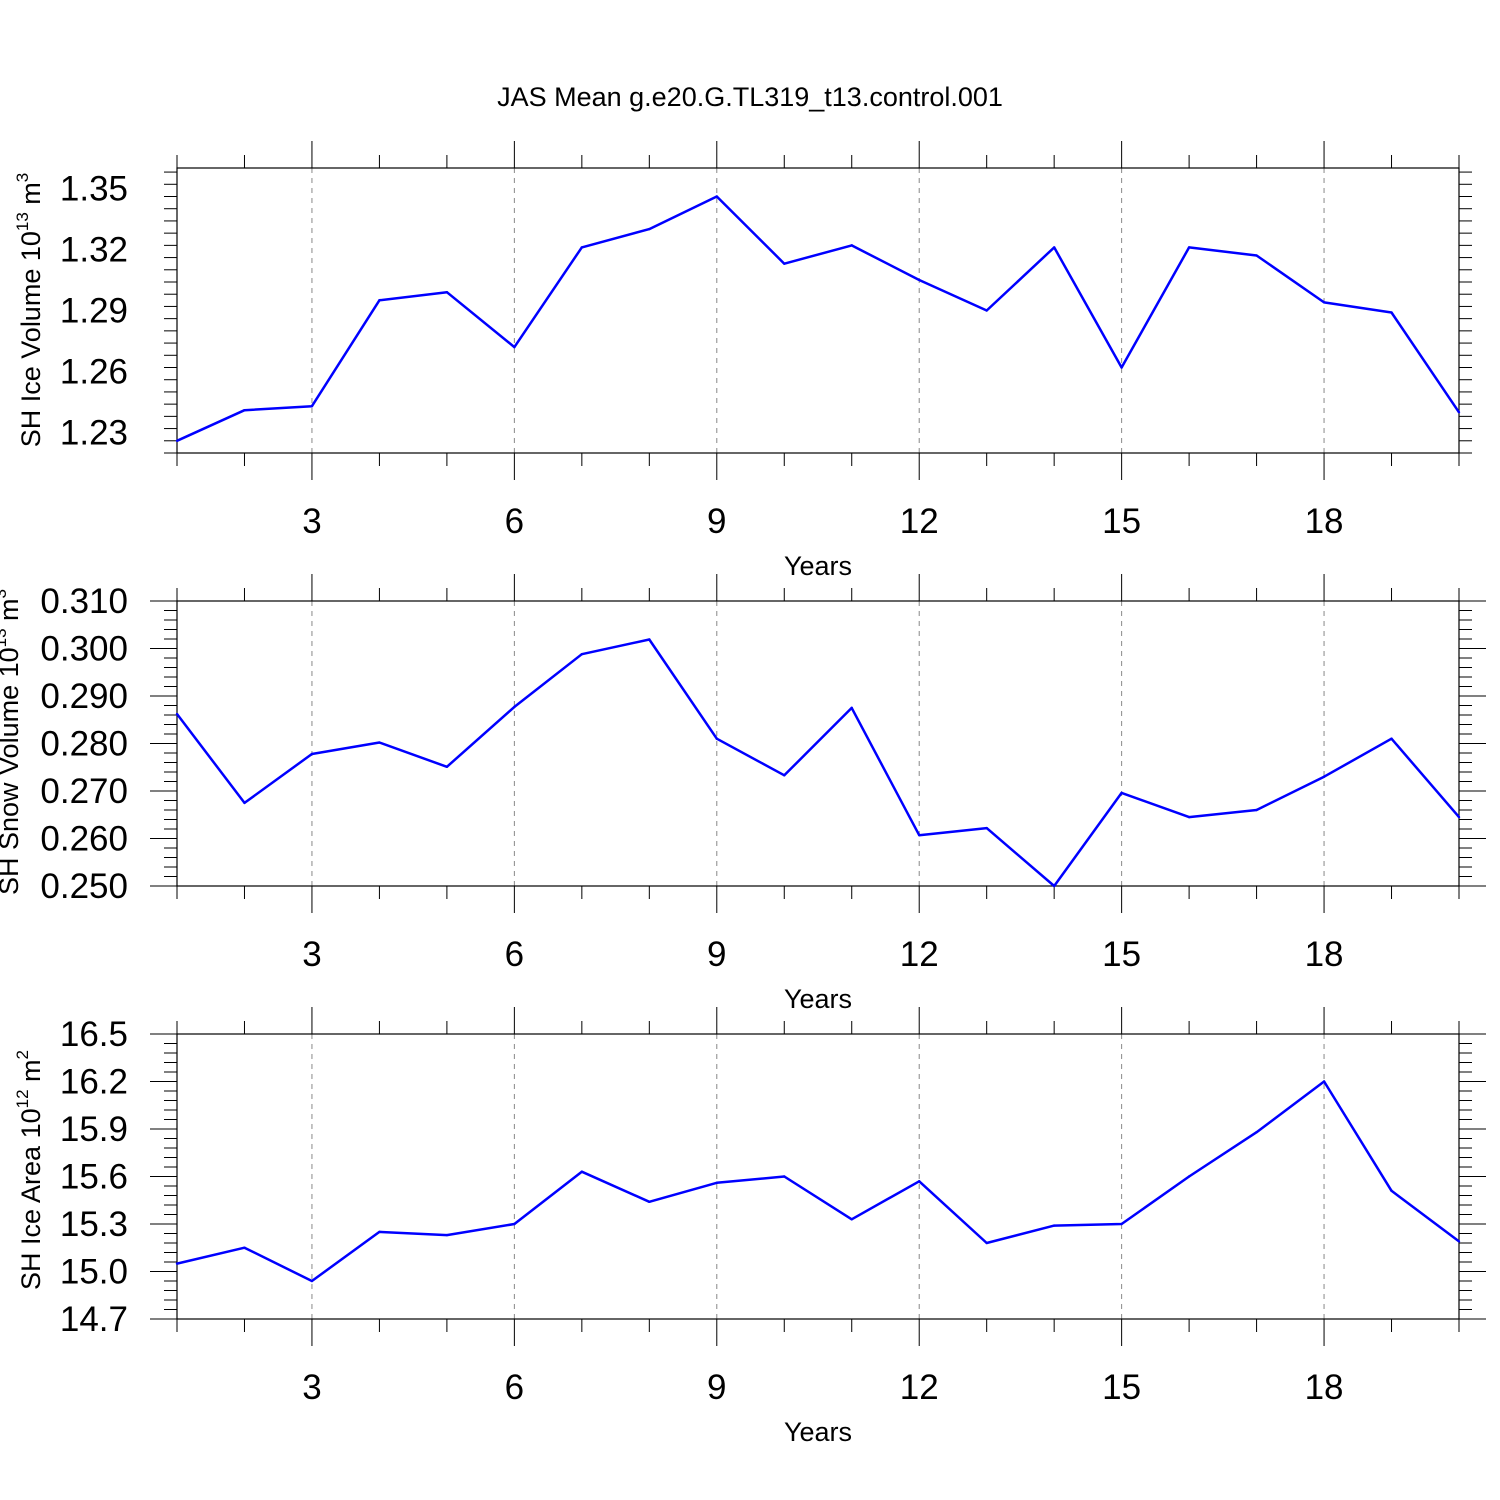  Describe the element at coordinates (84, 886) in the screenshot. I see `y-tick-label: 0.250` at that location.